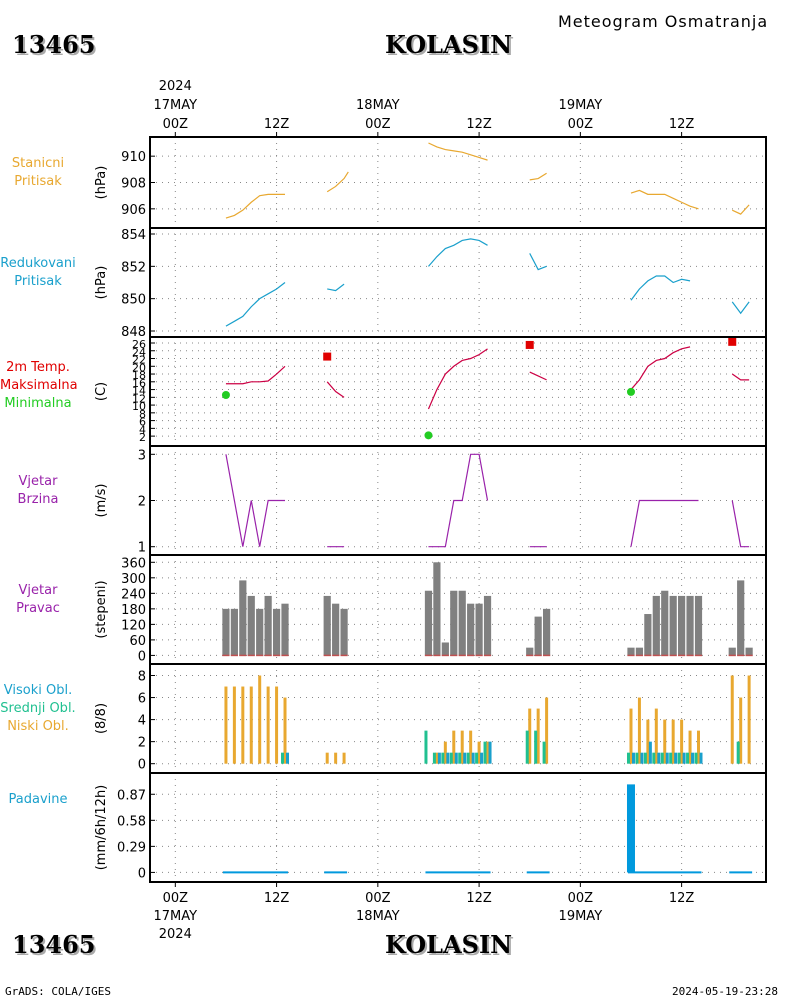 The height and width of the screenshot is (1000, 800). What do you see at coordinates (458, 718) in the screenshot?
I see `panel-oblaci` at bounding box center [458, 718].